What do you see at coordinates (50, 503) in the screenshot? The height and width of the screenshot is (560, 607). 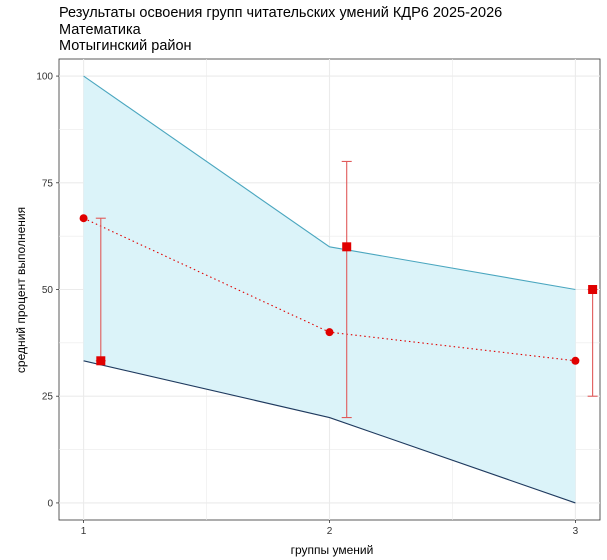 I see `y-tick-label: 0` at bounding box center [50, 503].